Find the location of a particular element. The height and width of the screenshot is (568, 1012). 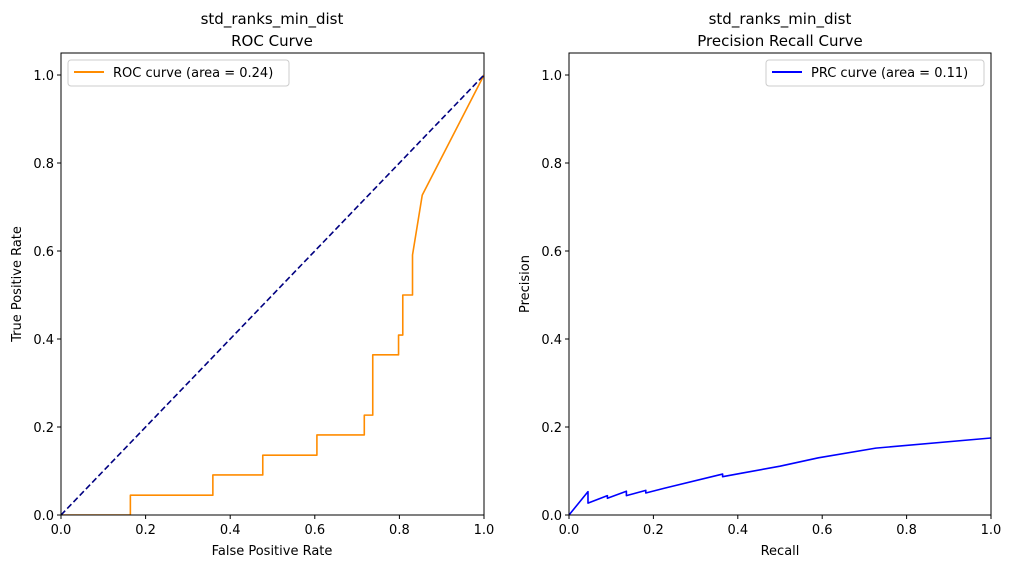

prc-title: std_ranks_min_dist is located at coordinates (780, 19).